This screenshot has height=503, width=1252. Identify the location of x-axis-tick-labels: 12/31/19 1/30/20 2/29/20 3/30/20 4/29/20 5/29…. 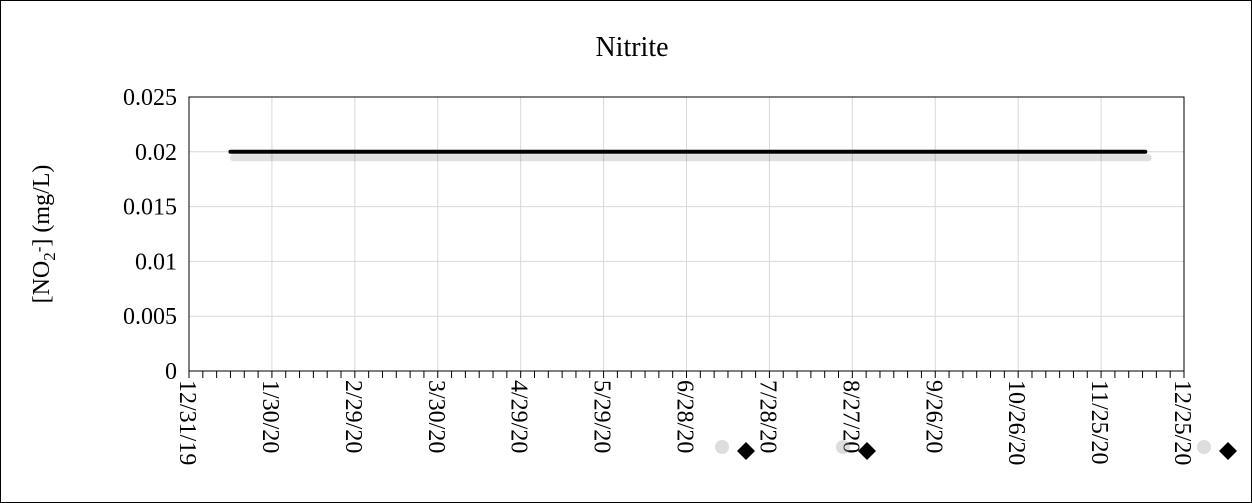
(684, 422).